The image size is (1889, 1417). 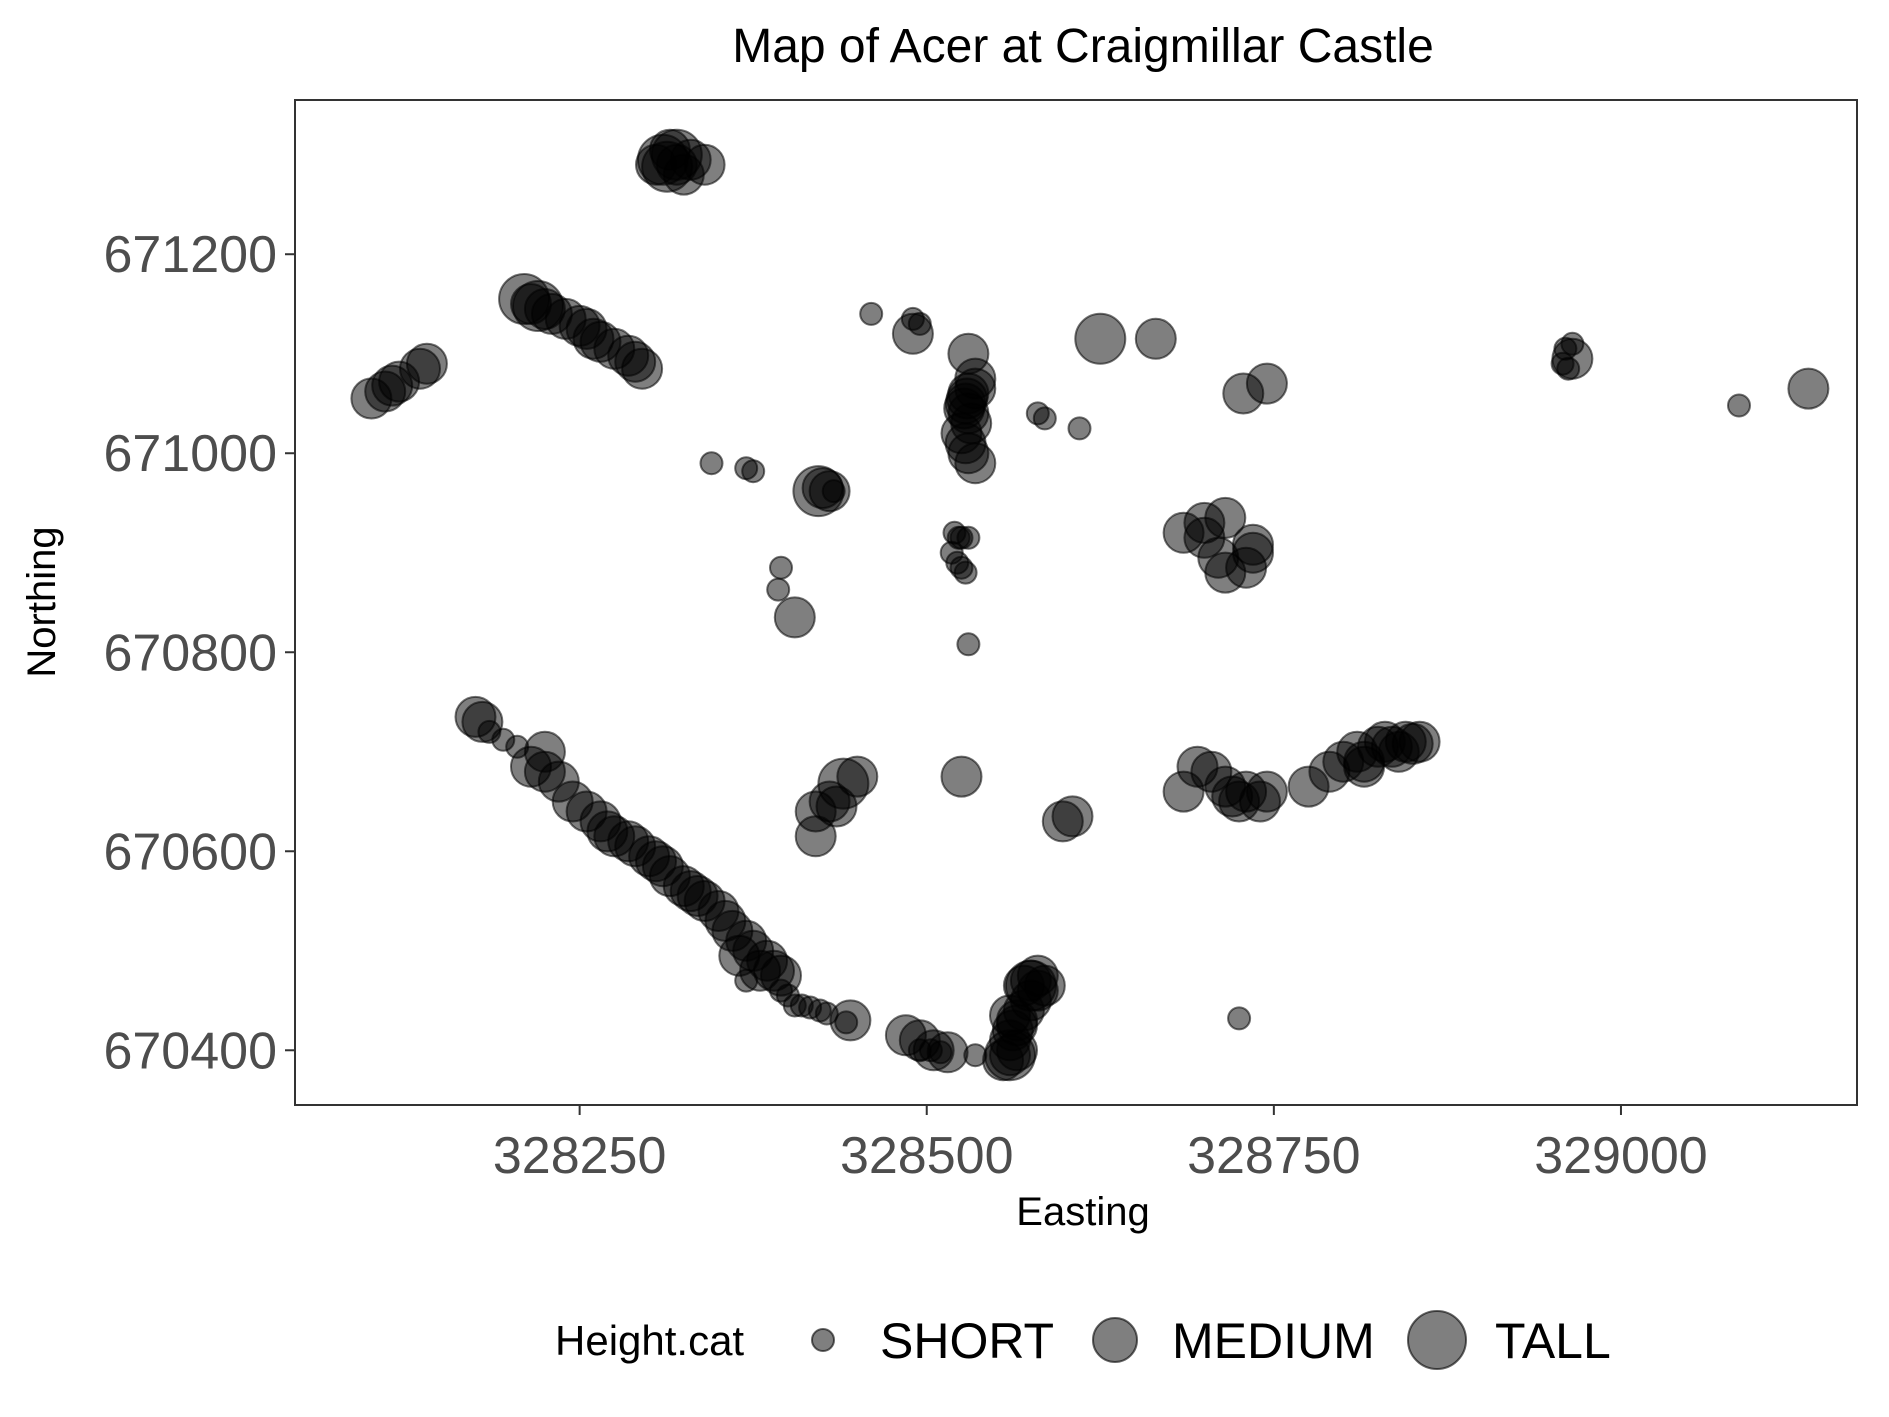 I want to click on y-axis: 670400 670600 670800 671000 671200, so click(x=199, y=653).